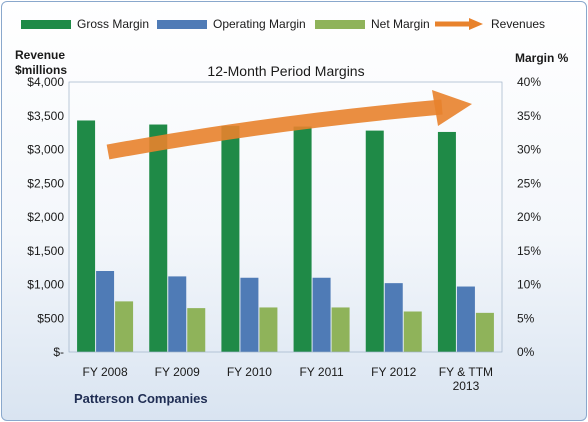  Describe the element at coordinates (340, 24) in the screenshot. I see `legend-swatch-net` at that location.